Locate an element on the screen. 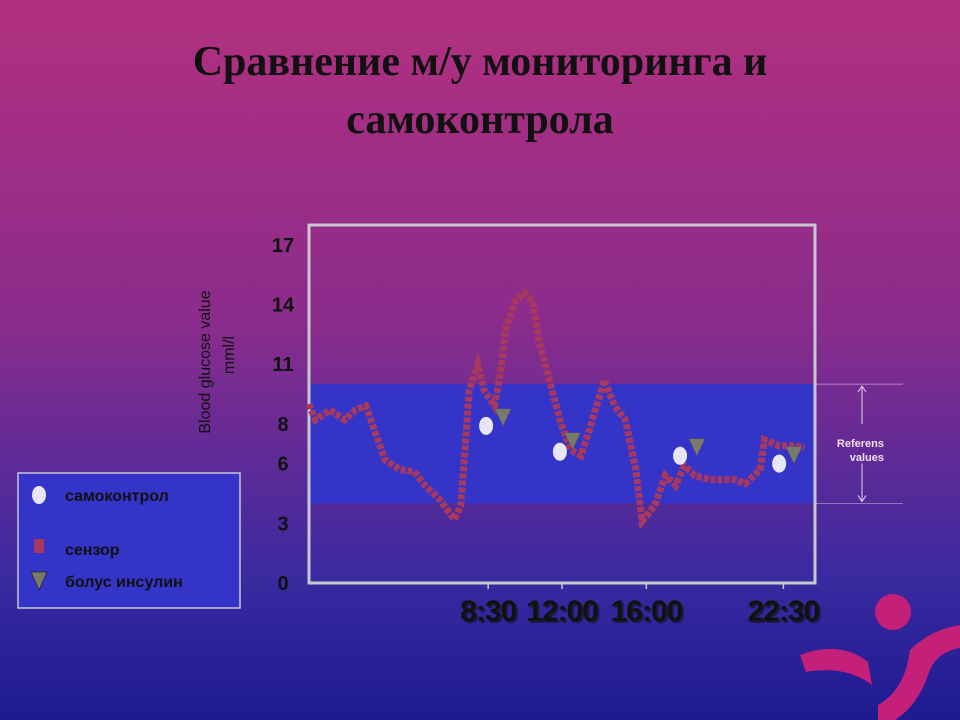 The width and height of the screenshot is (960, 720). reference-label: Referens values is located at coordinates (860, 451).